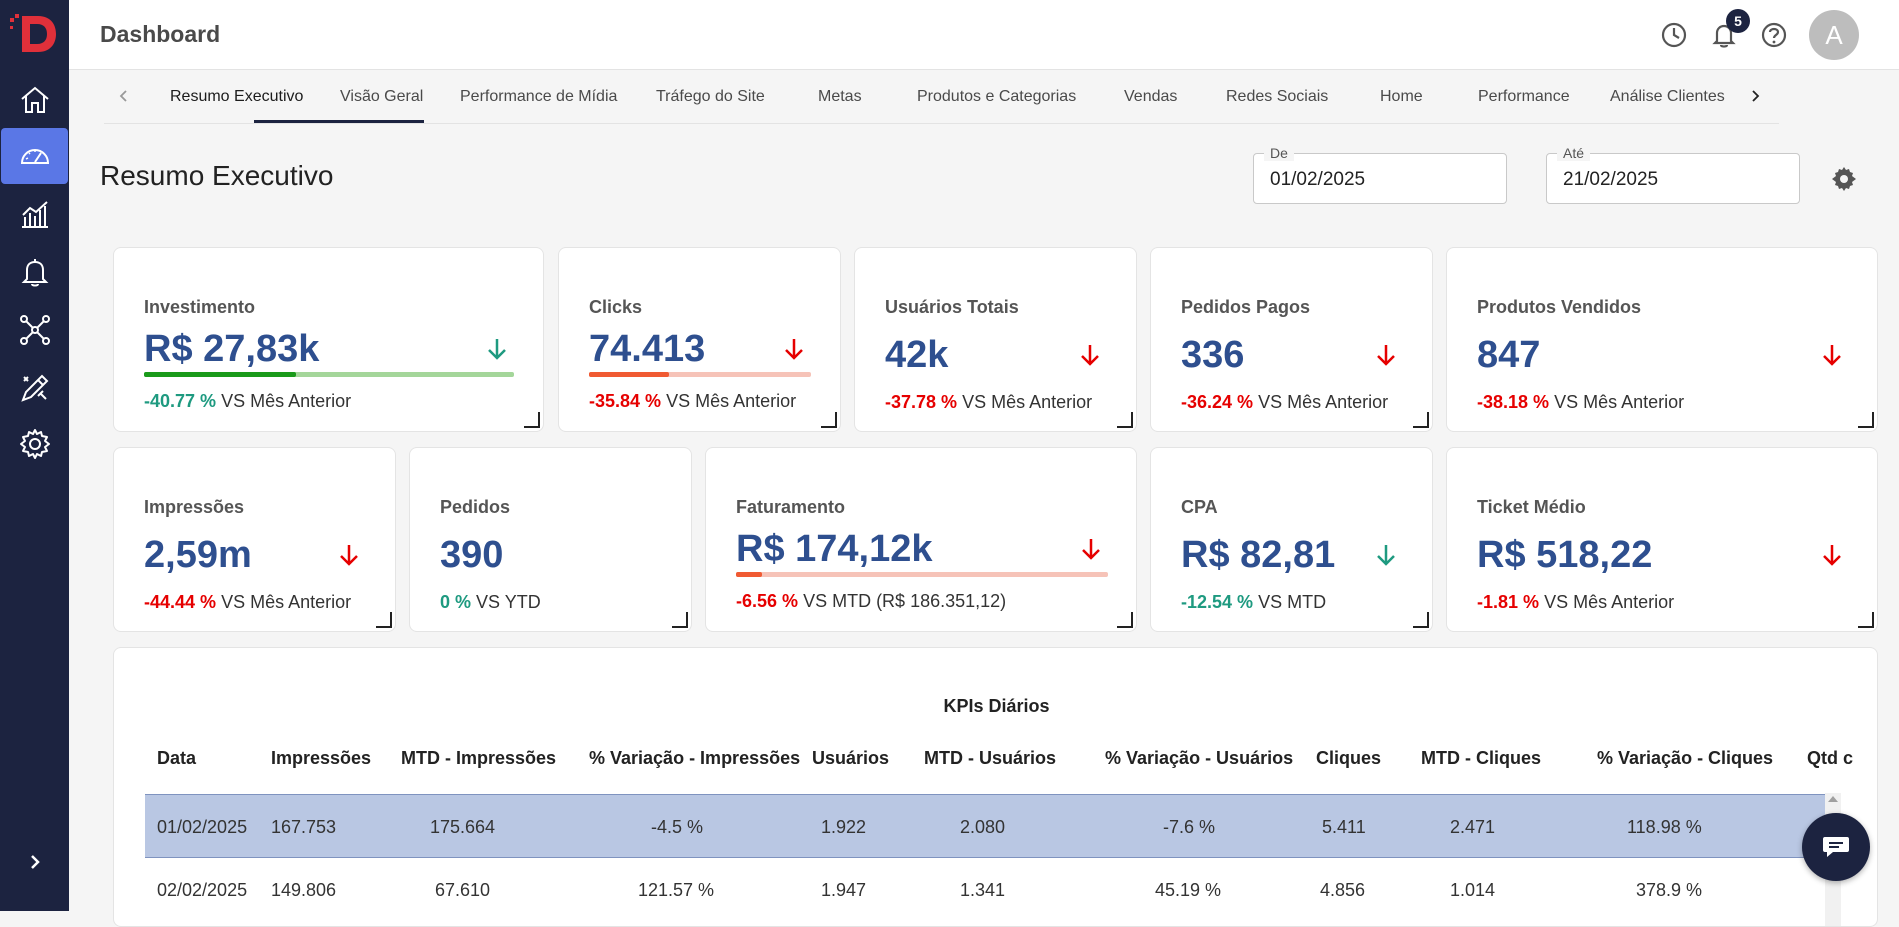  I want to click on kpi-percent: 0 %, so click(456, 602).